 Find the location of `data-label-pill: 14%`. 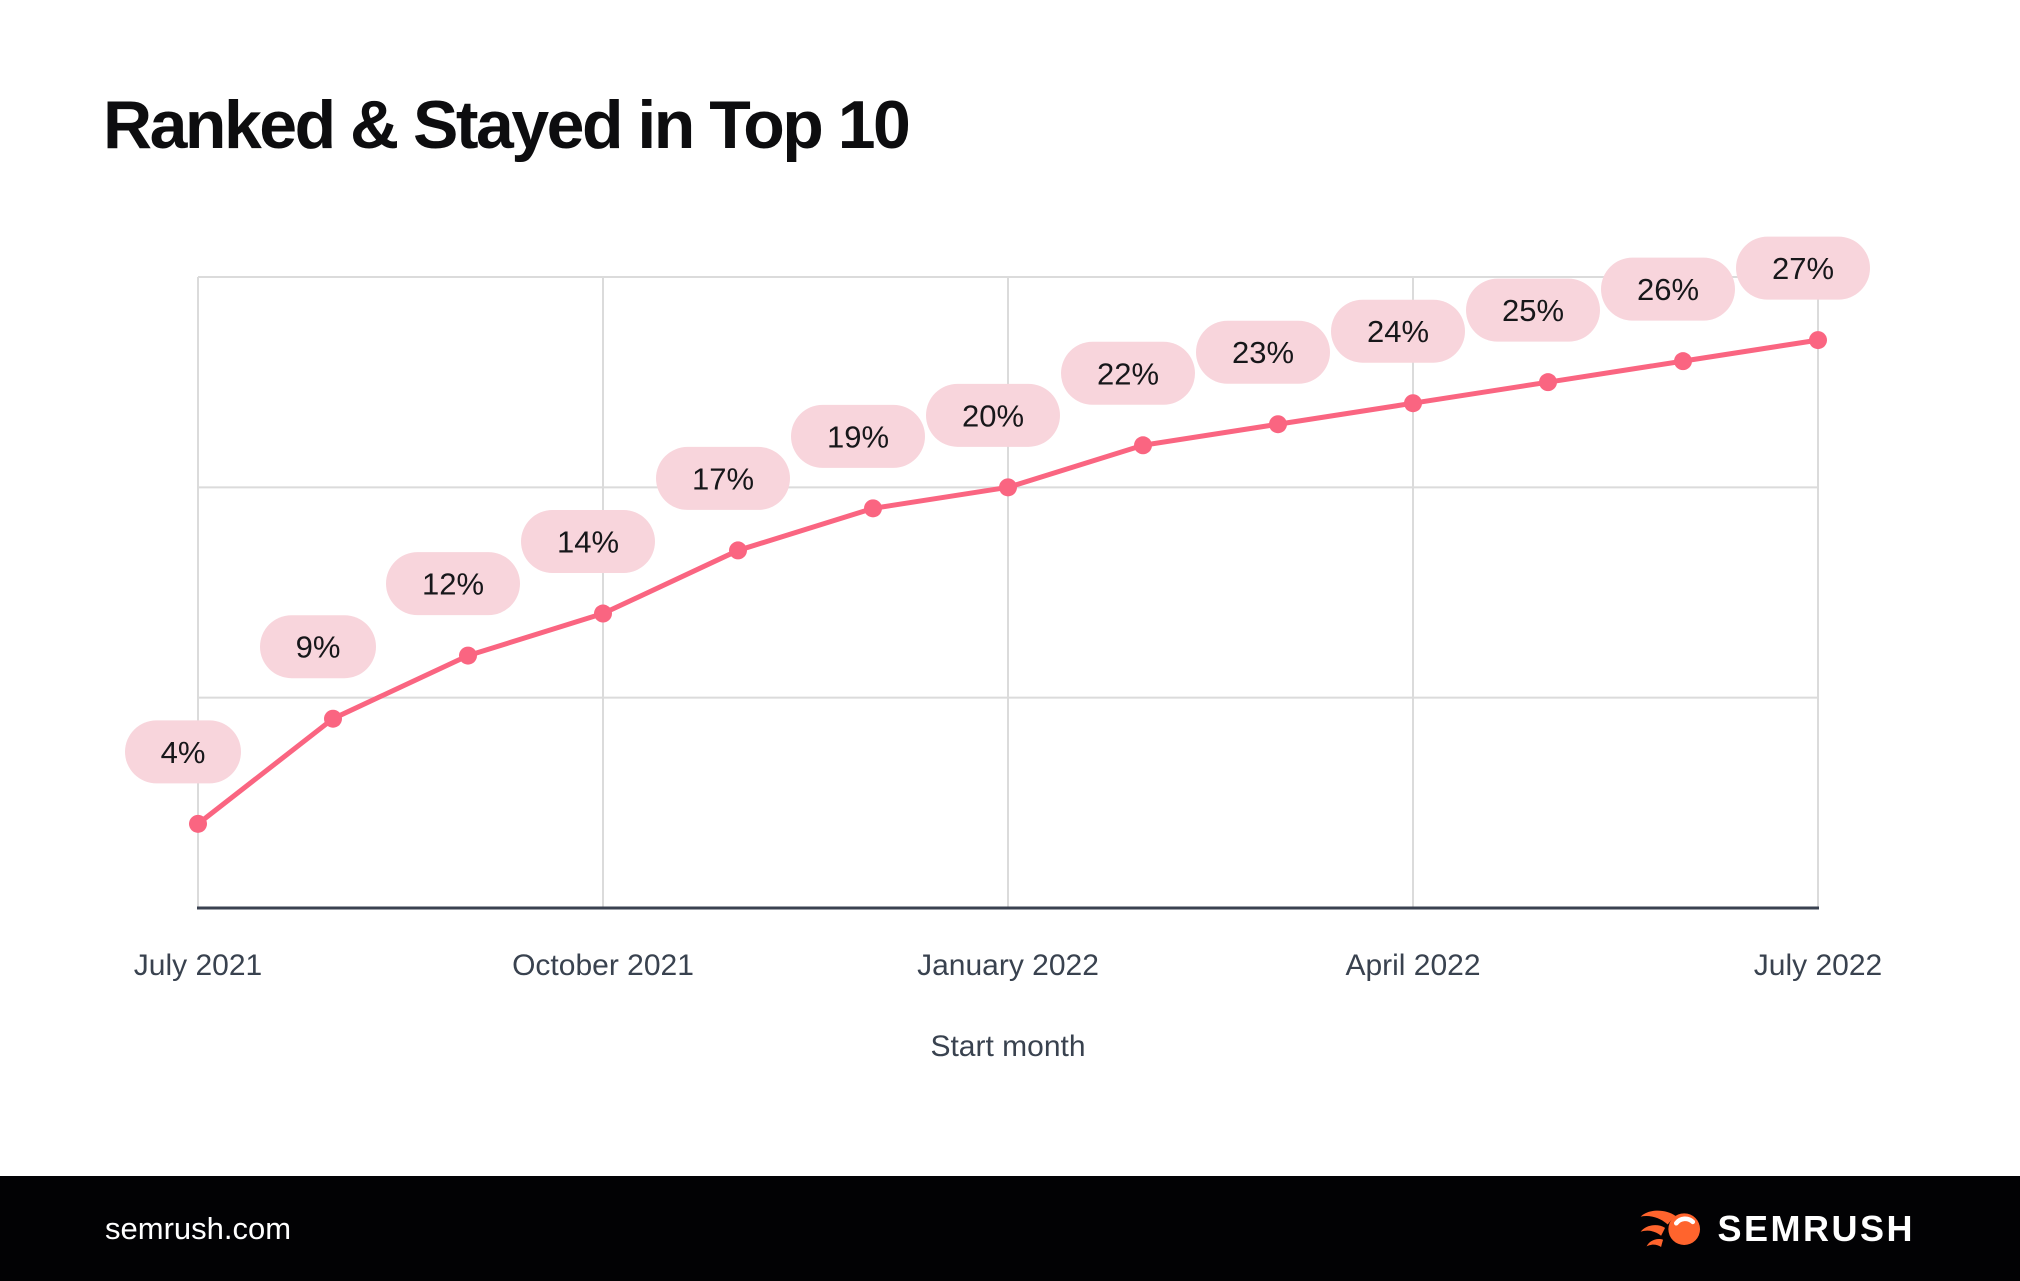

data-label-pill: 14% is located at coordinates (588, 542).